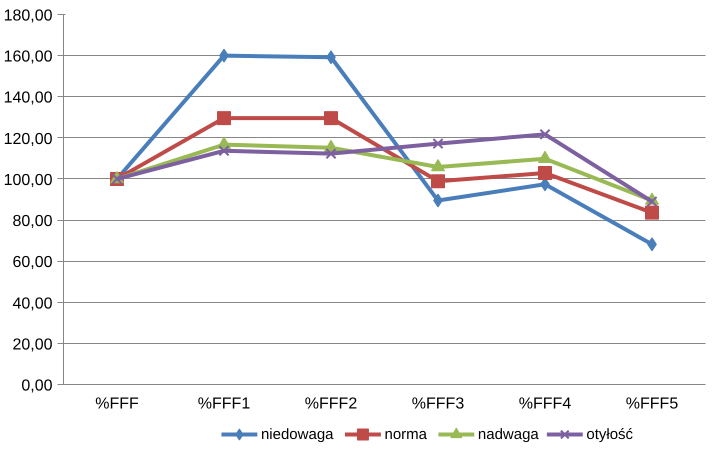  I want to click on x-tick-label: %FFF4, so click(545, 404).